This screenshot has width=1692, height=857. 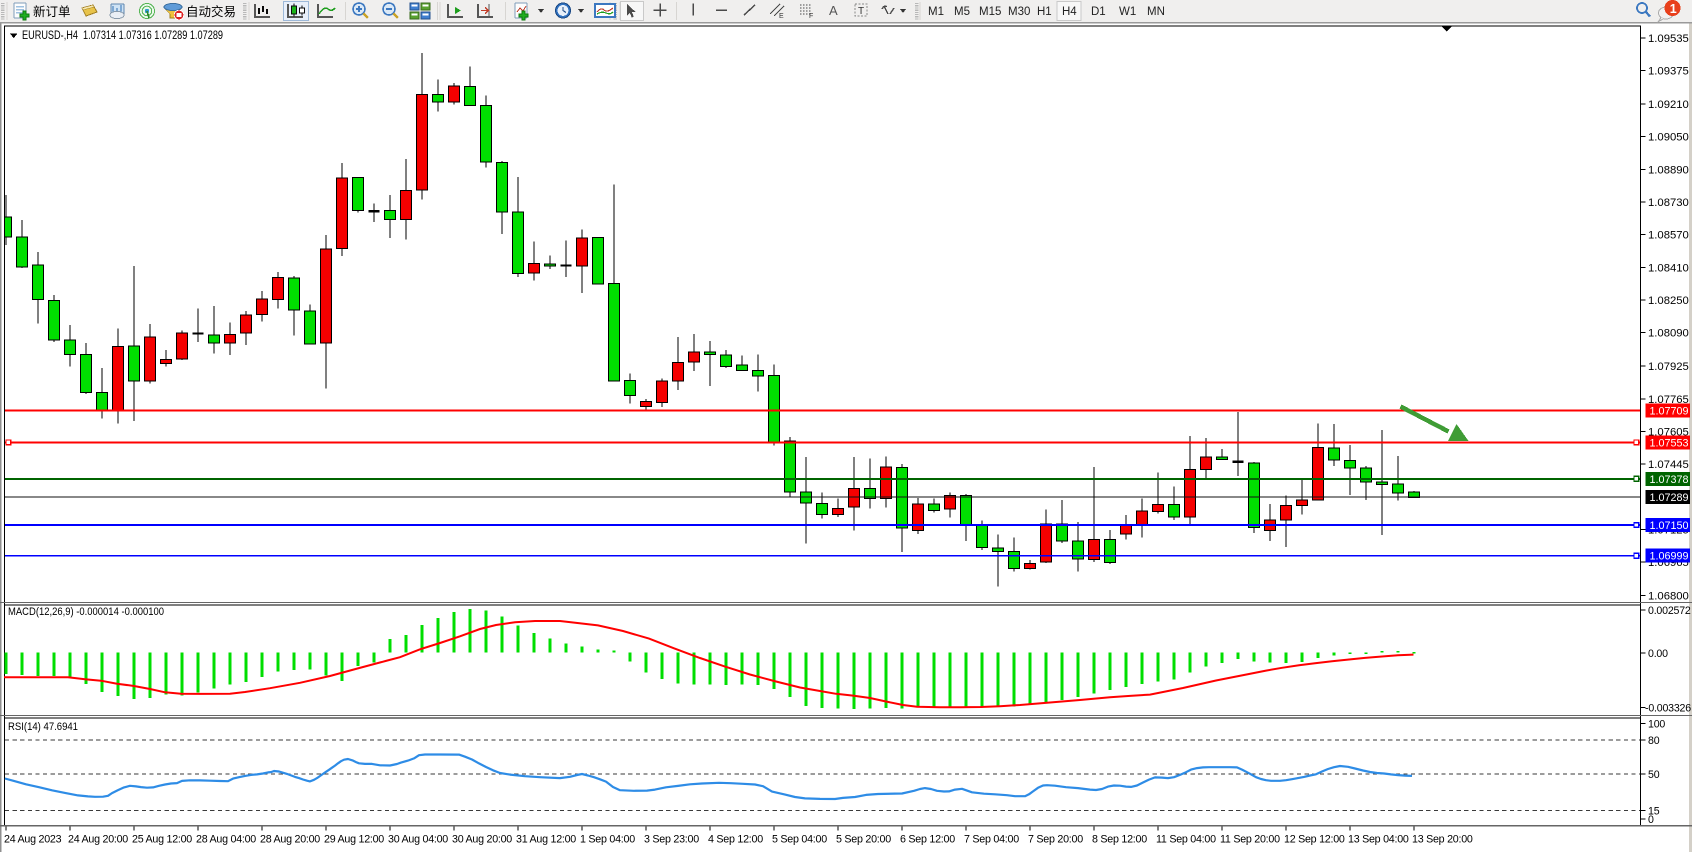 What do you see at coordinates (671, 840) in the screenshot?
I see `svg-text: 3 Sep 23:00` at bounding box center [671, 840].